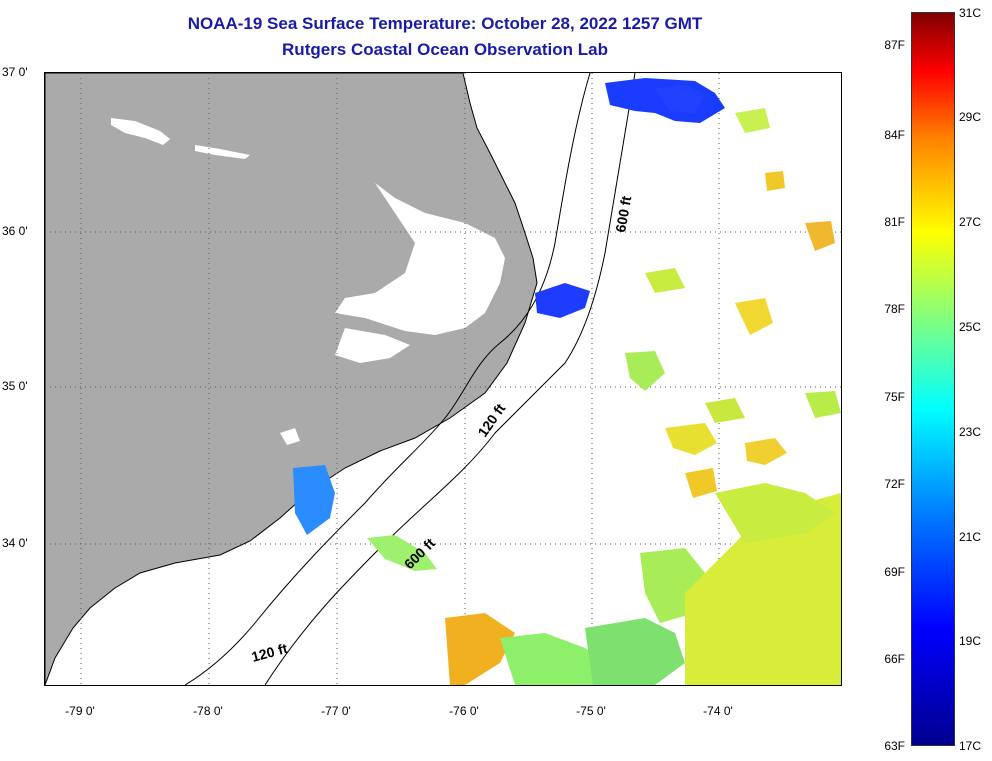 The height and width of the screenshot is (761, 992). I want to click on lat-label-37: 37 0', so click(15, 72).